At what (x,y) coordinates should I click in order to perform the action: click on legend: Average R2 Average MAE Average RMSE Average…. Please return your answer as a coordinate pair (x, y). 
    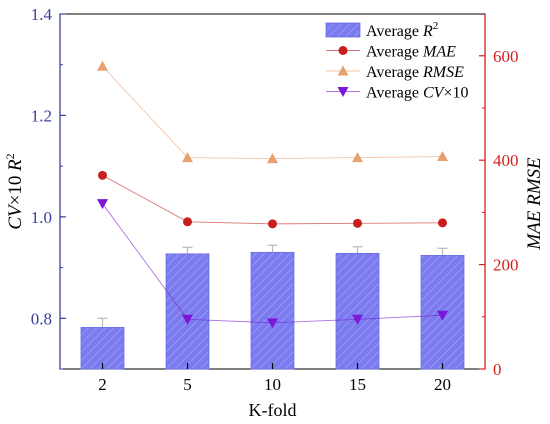
    Looking at the image, I should click on (396, 61).